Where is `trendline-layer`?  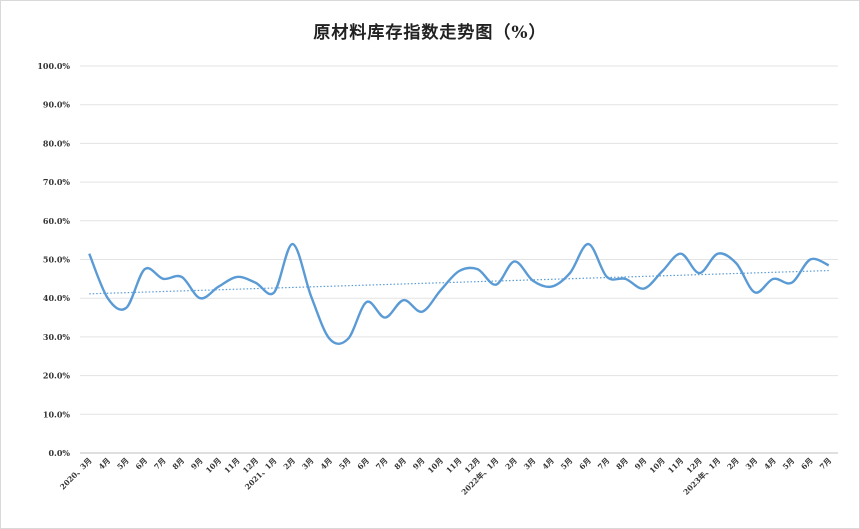 trendline-layer is located at coordinates (459, 282).